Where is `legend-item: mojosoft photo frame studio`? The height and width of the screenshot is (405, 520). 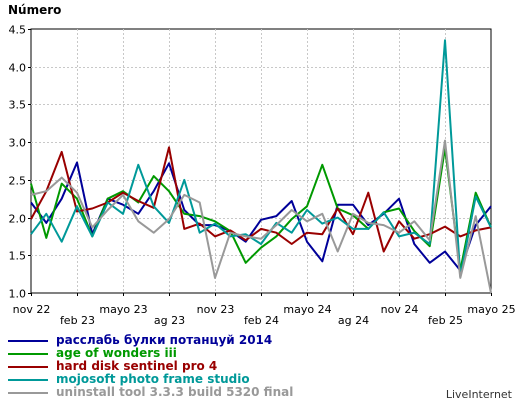
legend-item: mojosoft photo frame studio is located at coordinates (150, 379).